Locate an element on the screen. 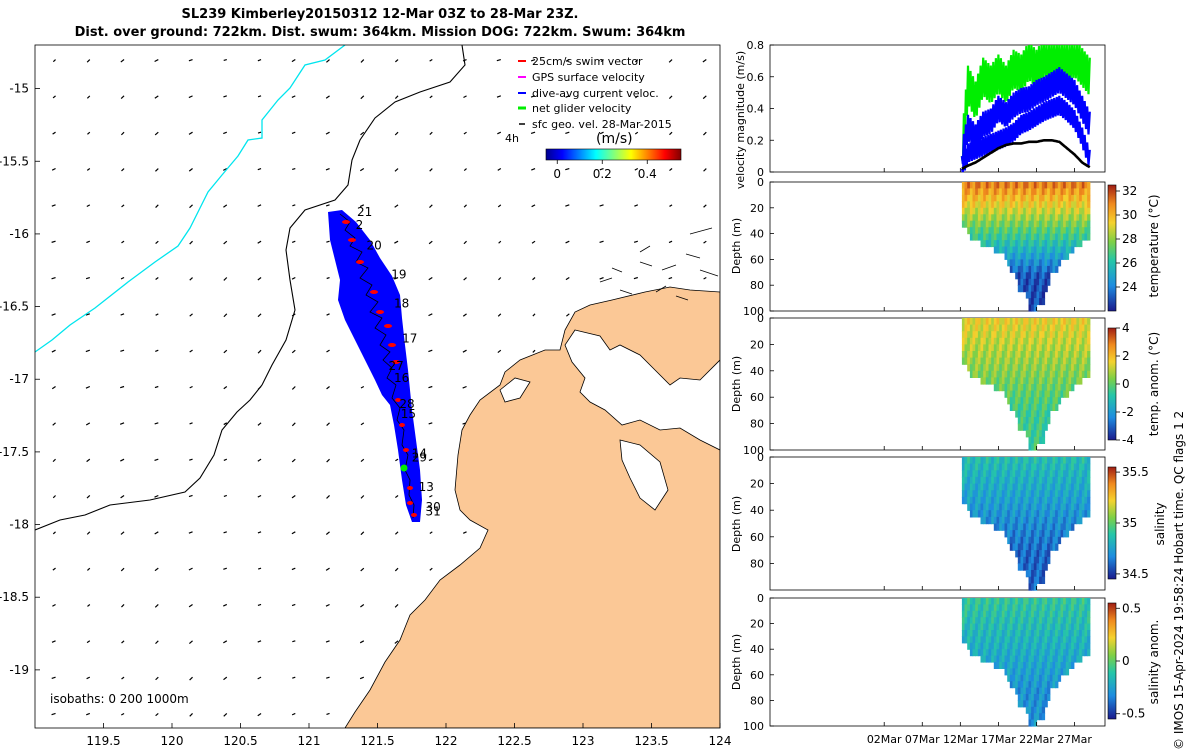  velocity-x-ticks is located at coordinates (979, 170).